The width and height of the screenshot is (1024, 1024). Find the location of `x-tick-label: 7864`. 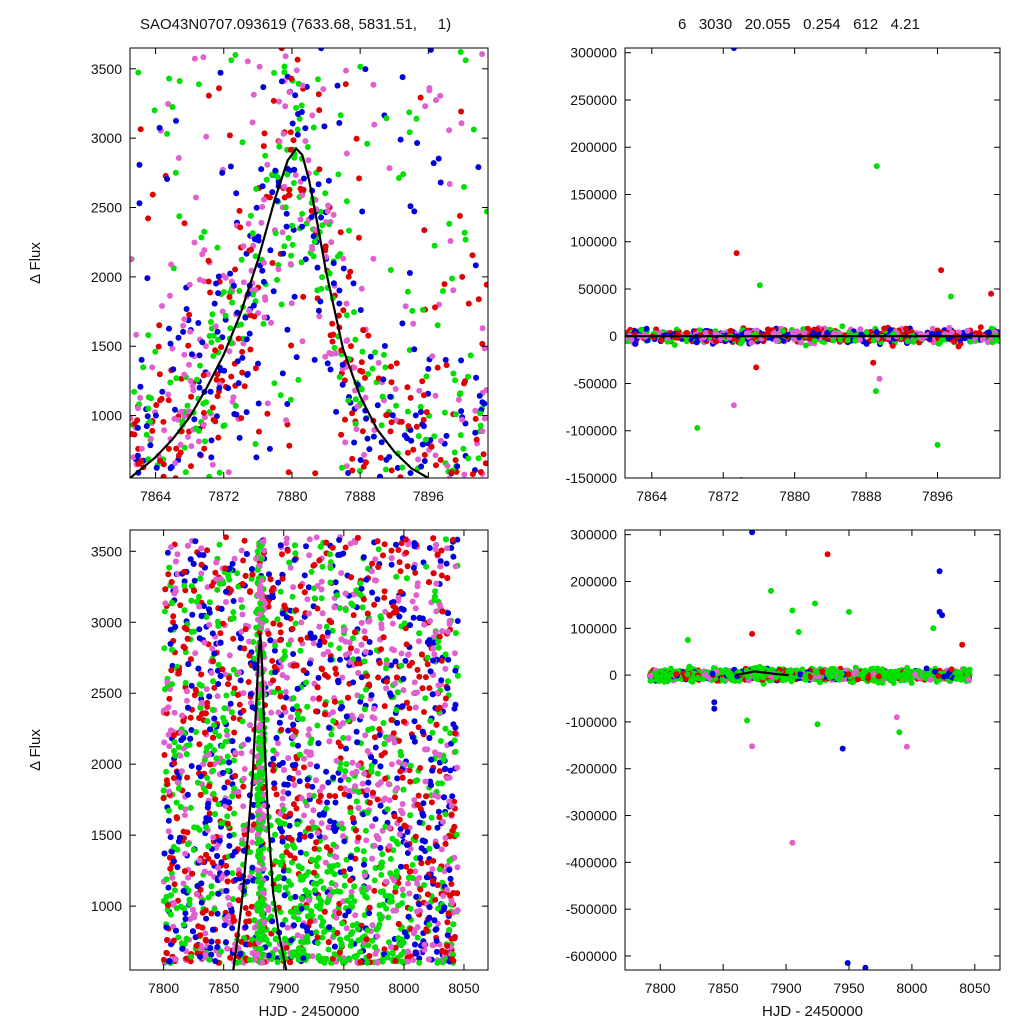

x-tick-label: 7864 is located at coordinates (155, 496).